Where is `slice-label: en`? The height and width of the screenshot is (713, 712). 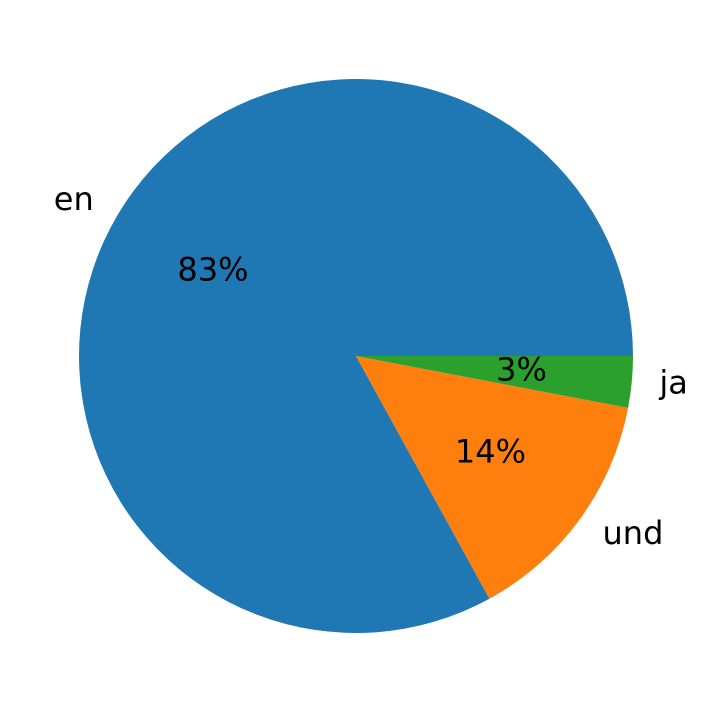 slice-label: en is located at coordinates (74, 199).